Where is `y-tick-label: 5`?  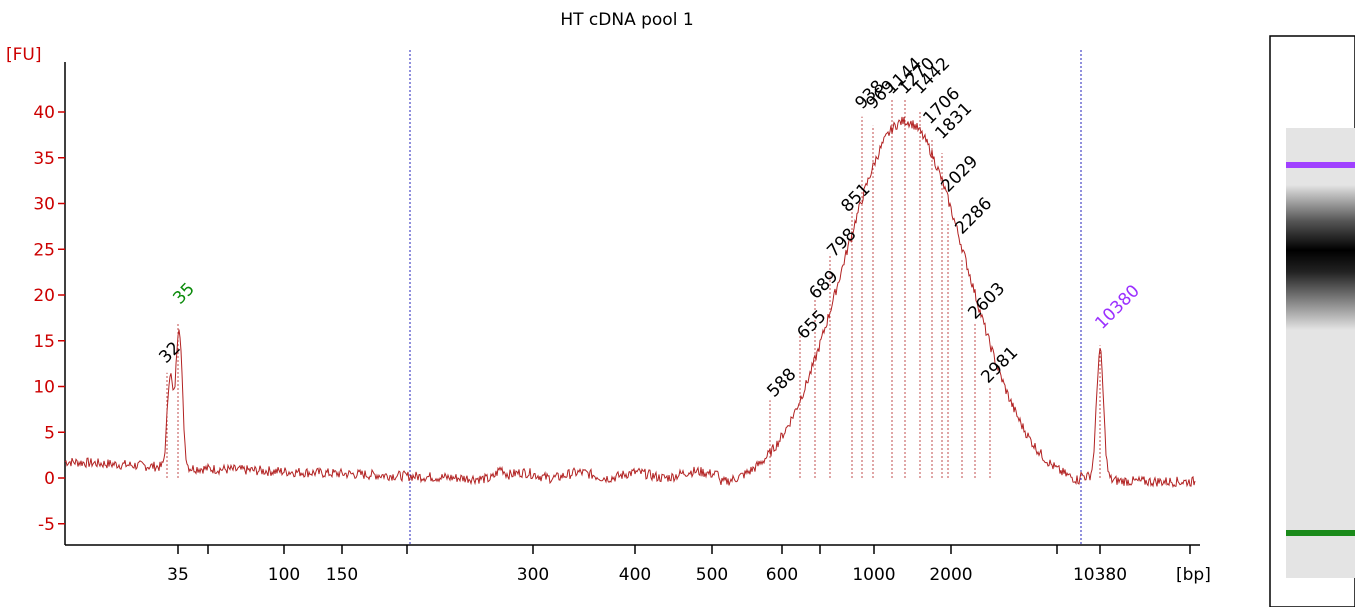 y-tick-label: 5 is located at coordinates (49, 433).